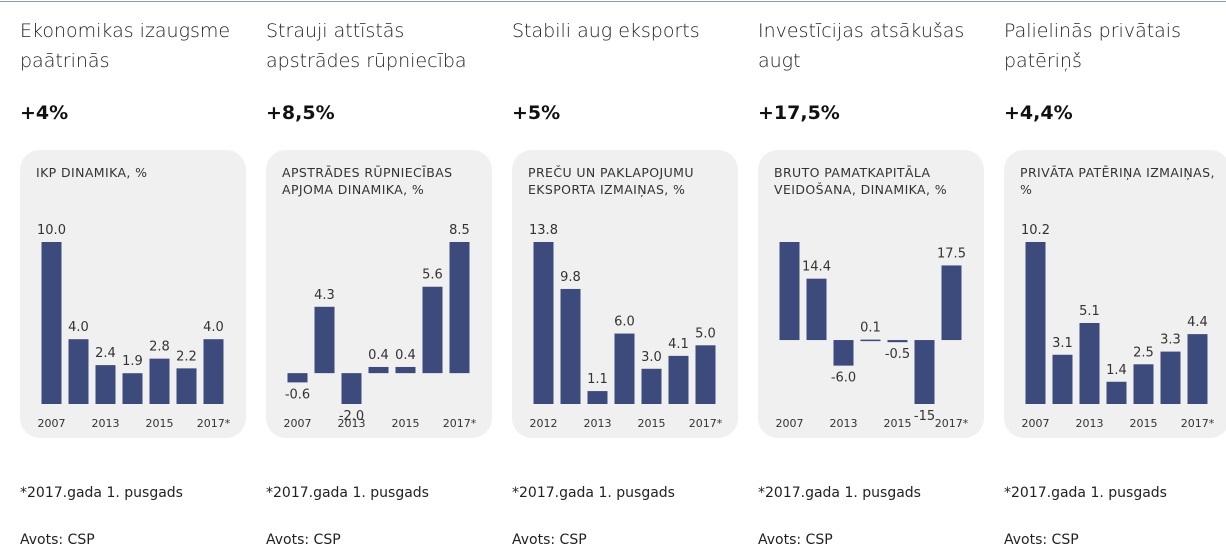 The width and height of the screenshot is (1226, 552). Describe the element at coordinates (366, 46) in the screenshot. I see `heading: Strauji attīstās apstrādes rūpniecība` at that location.